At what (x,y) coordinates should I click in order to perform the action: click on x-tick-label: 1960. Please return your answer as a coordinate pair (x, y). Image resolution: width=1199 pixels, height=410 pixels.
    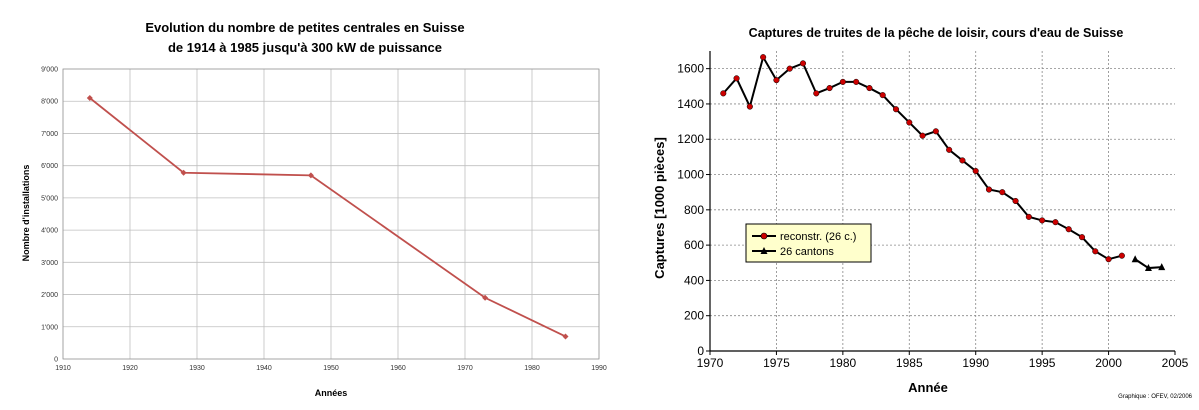
    Looking at the image, I should click on (398, 368).